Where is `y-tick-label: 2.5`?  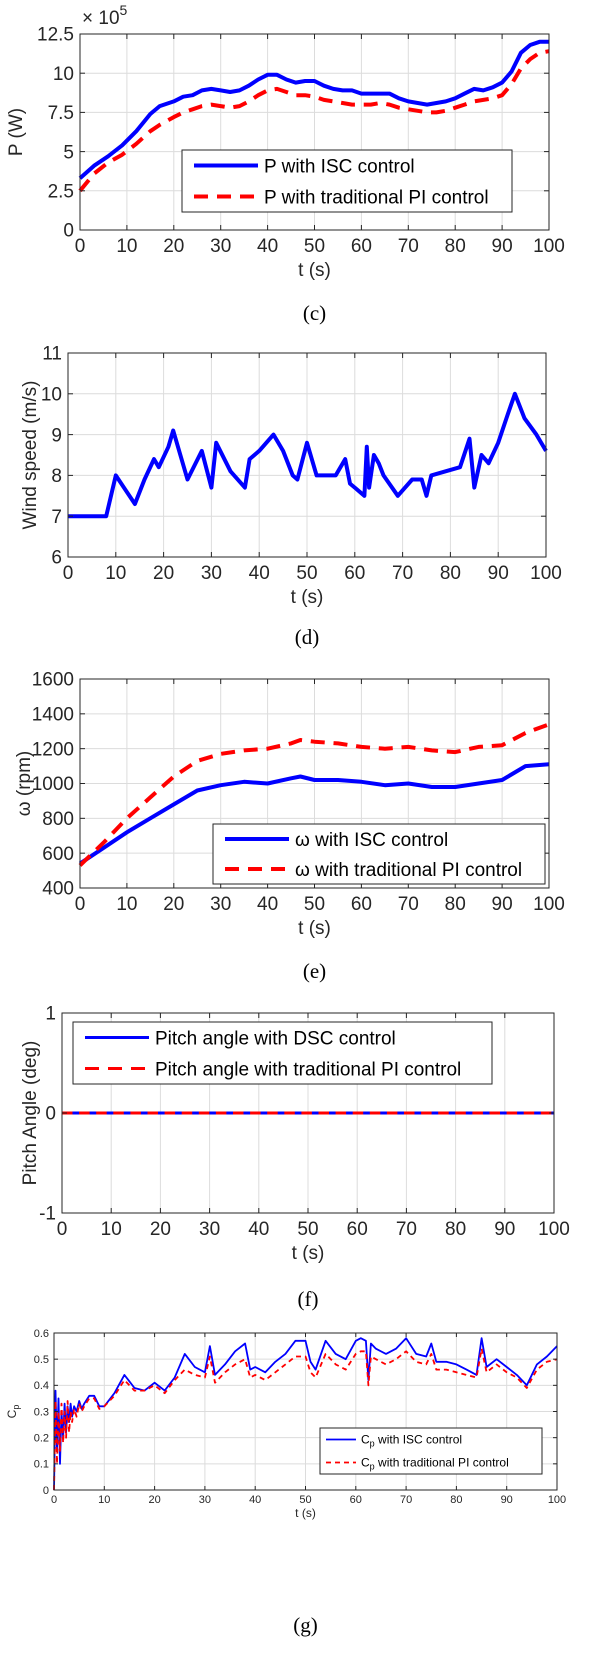
y-tick-label: 2.5 is located at coordinates (61, 191).